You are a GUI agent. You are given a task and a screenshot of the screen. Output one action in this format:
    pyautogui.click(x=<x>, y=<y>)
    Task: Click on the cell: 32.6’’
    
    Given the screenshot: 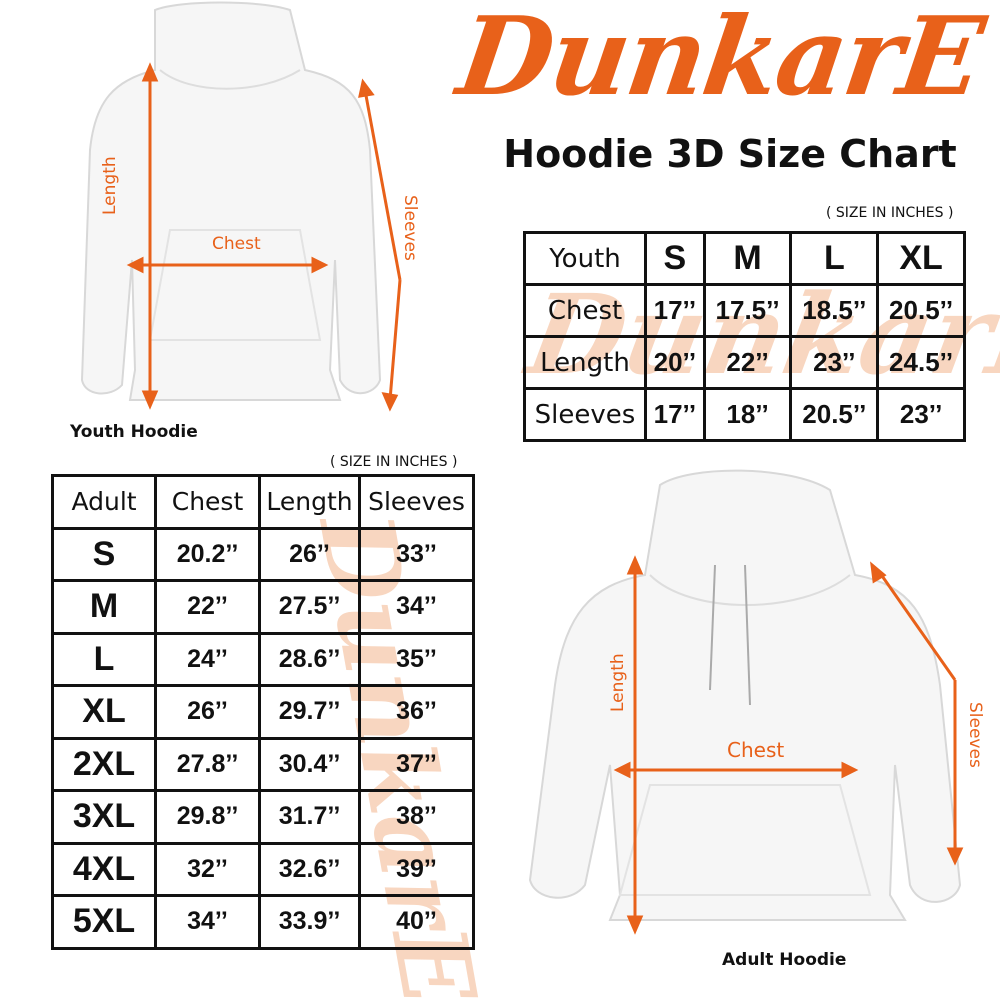 What is the action you would take?
    pyautogui.click(x=309, y=869)
    